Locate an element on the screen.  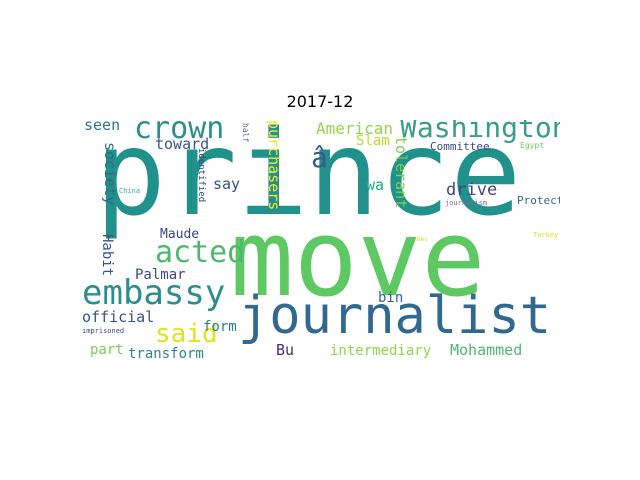
word-half: half is located at coordinates (245, 133).